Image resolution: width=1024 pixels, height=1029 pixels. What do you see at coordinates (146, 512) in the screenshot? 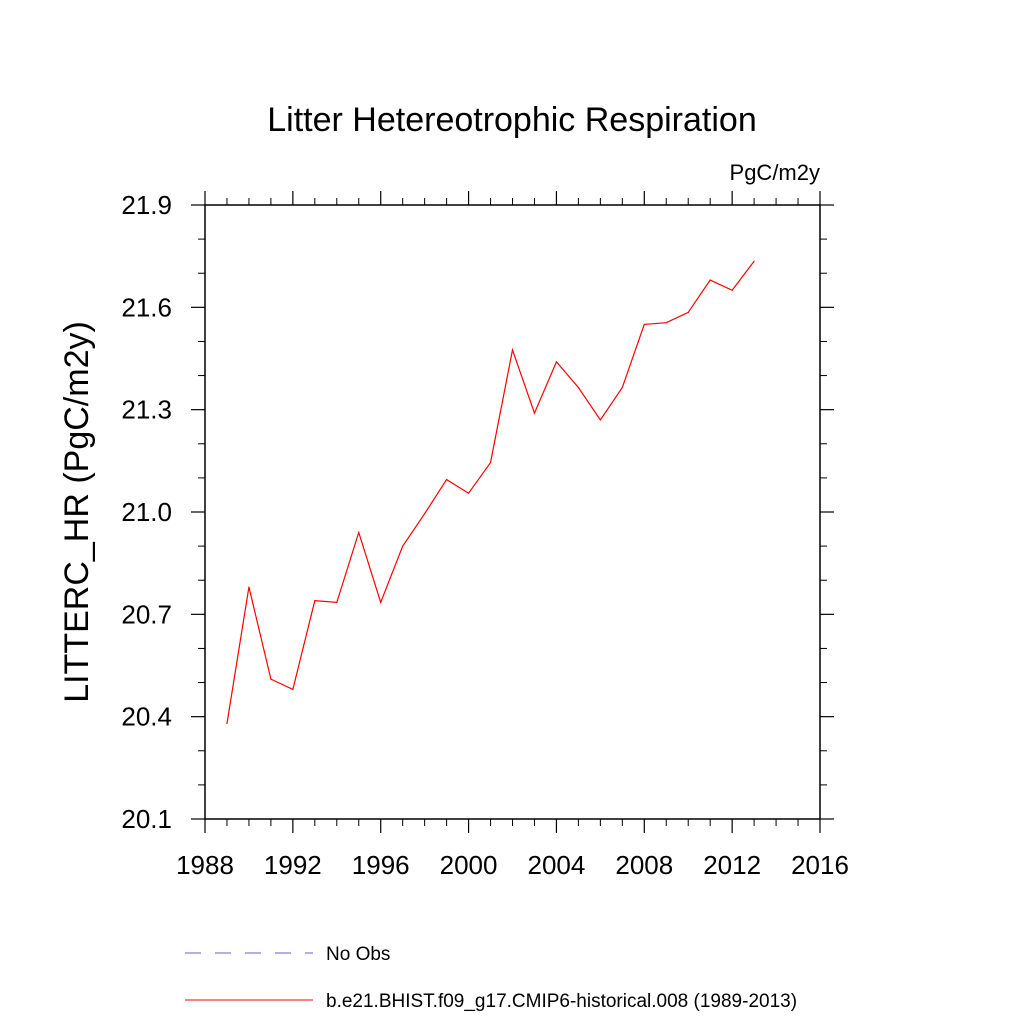
I see `y-tick-label: 21.0` at bounding box center [146, 512].